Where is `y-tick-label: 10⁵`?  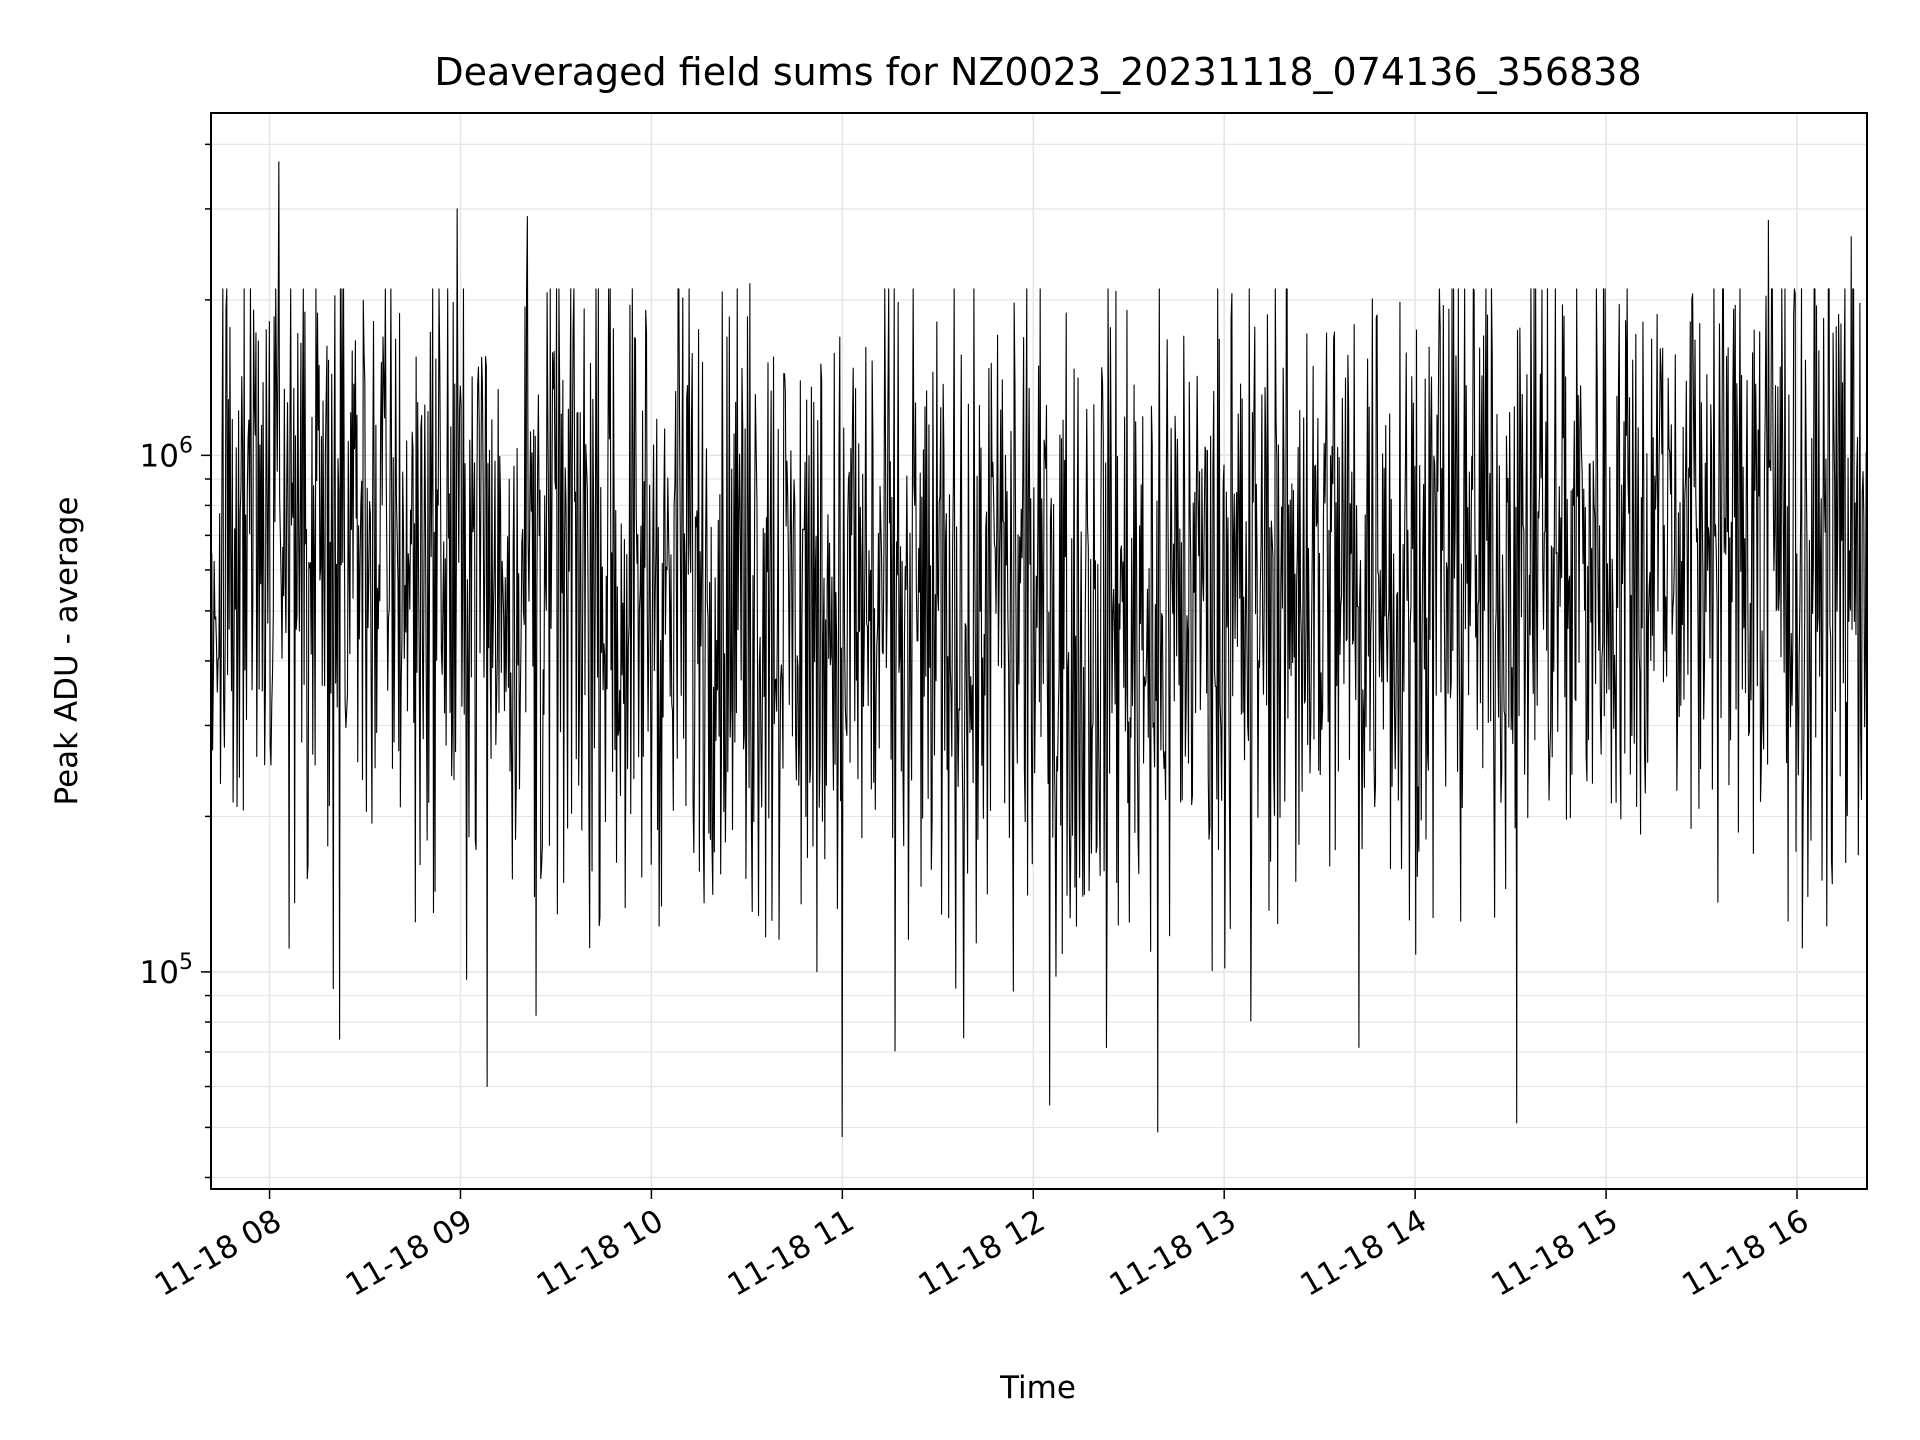
y-tick-label: 10⁵ is located at coordinates (166, 970).